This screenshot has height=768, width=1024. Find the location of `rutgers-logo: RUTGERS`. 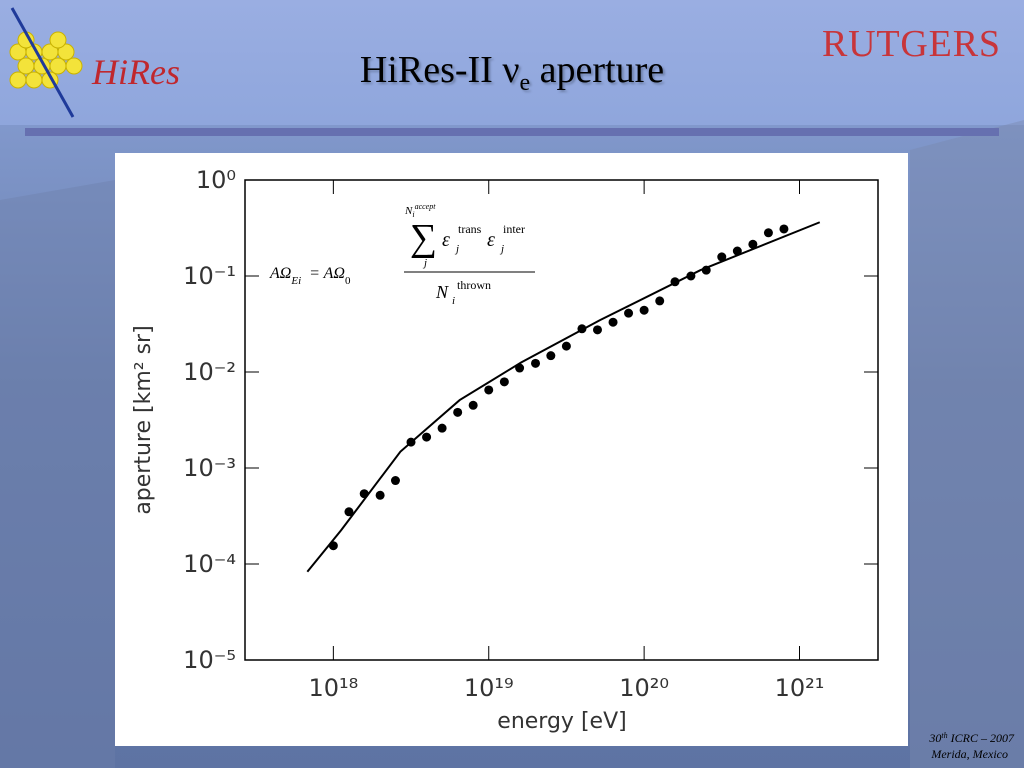

rutgers-logo: RUTGERS is located at coordinates (911, 44).